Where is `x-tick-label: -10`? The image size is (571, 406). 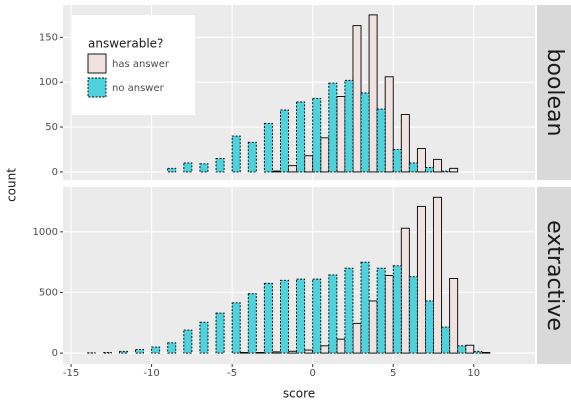 x-tick-label: -10 is located at coordinates (151, 373).